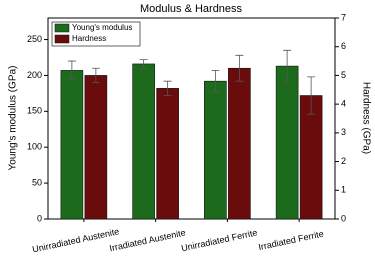 The height and width of the screenshot is (266, 375). I want to click on x-tick-label: Unirradiated Austenite, so click(75, 240).